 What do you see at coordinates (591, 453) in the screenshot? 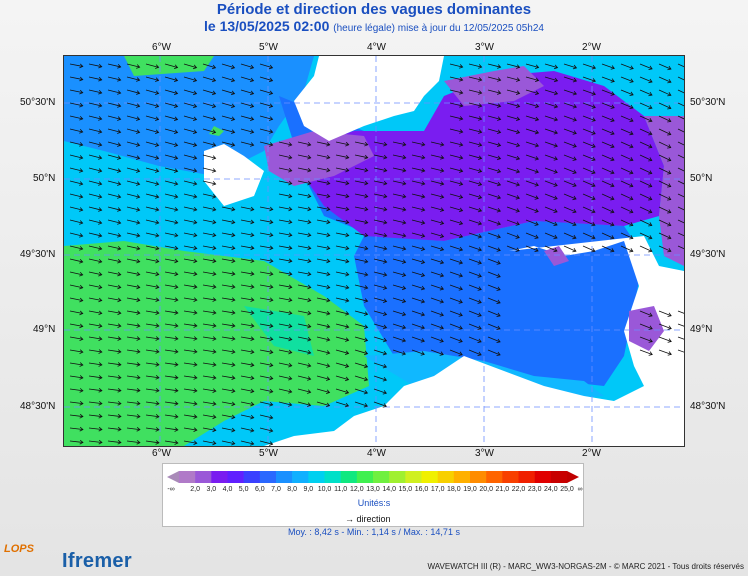
I see `bottom-tick-2w: 2°W` at bounding box center [591, 453].